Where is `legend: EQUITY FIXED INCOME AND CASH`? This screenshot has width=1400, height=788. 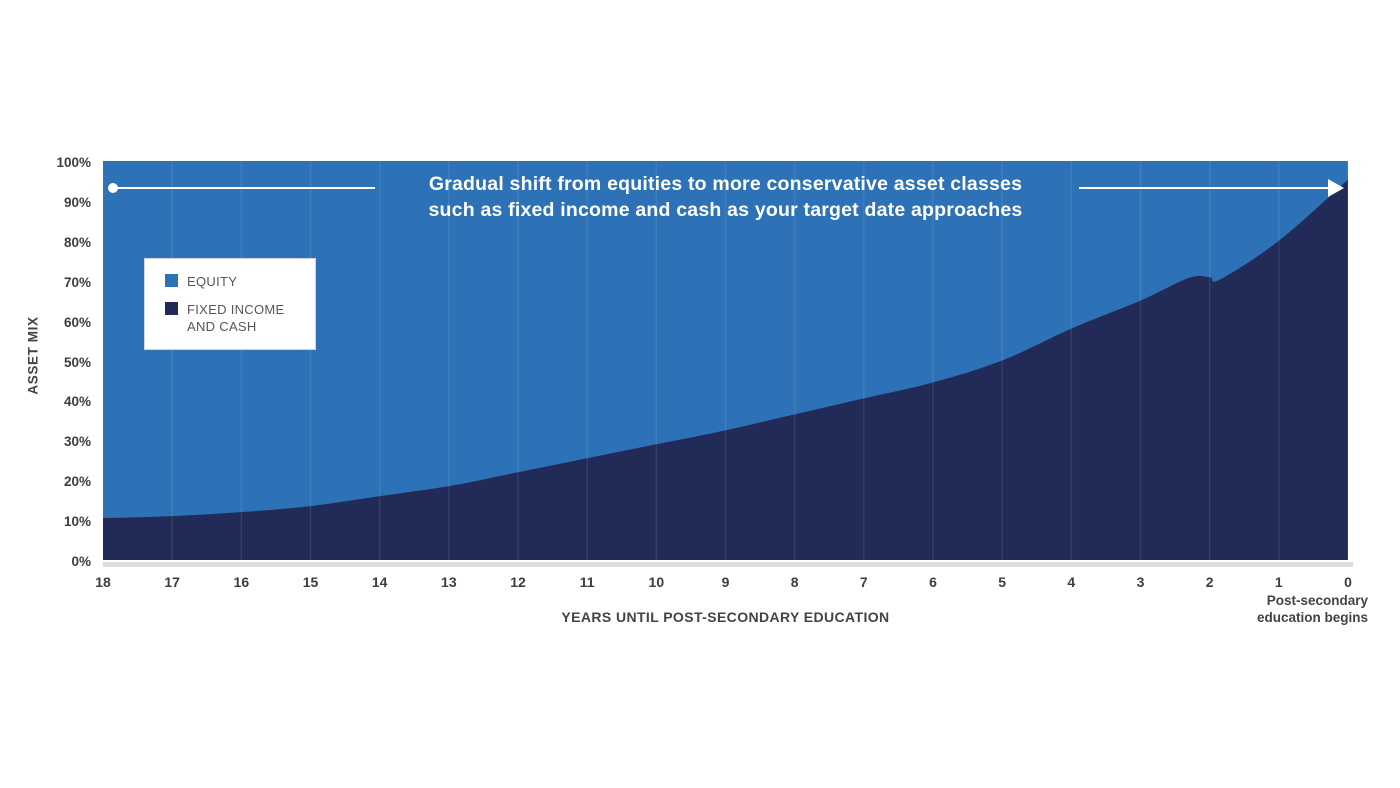 legend: EQUITY FIXED INCOME AND CASH is located at coordinates (230, 304).